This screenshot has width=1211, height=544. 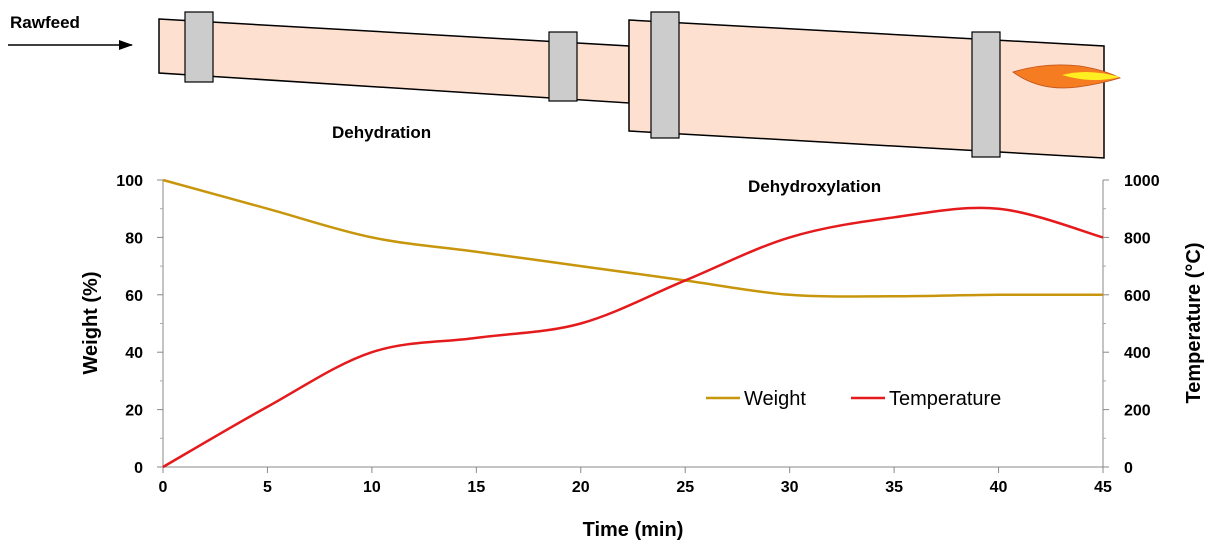 I want to click on x-tick-label: 35, so click(x=894, y=487).